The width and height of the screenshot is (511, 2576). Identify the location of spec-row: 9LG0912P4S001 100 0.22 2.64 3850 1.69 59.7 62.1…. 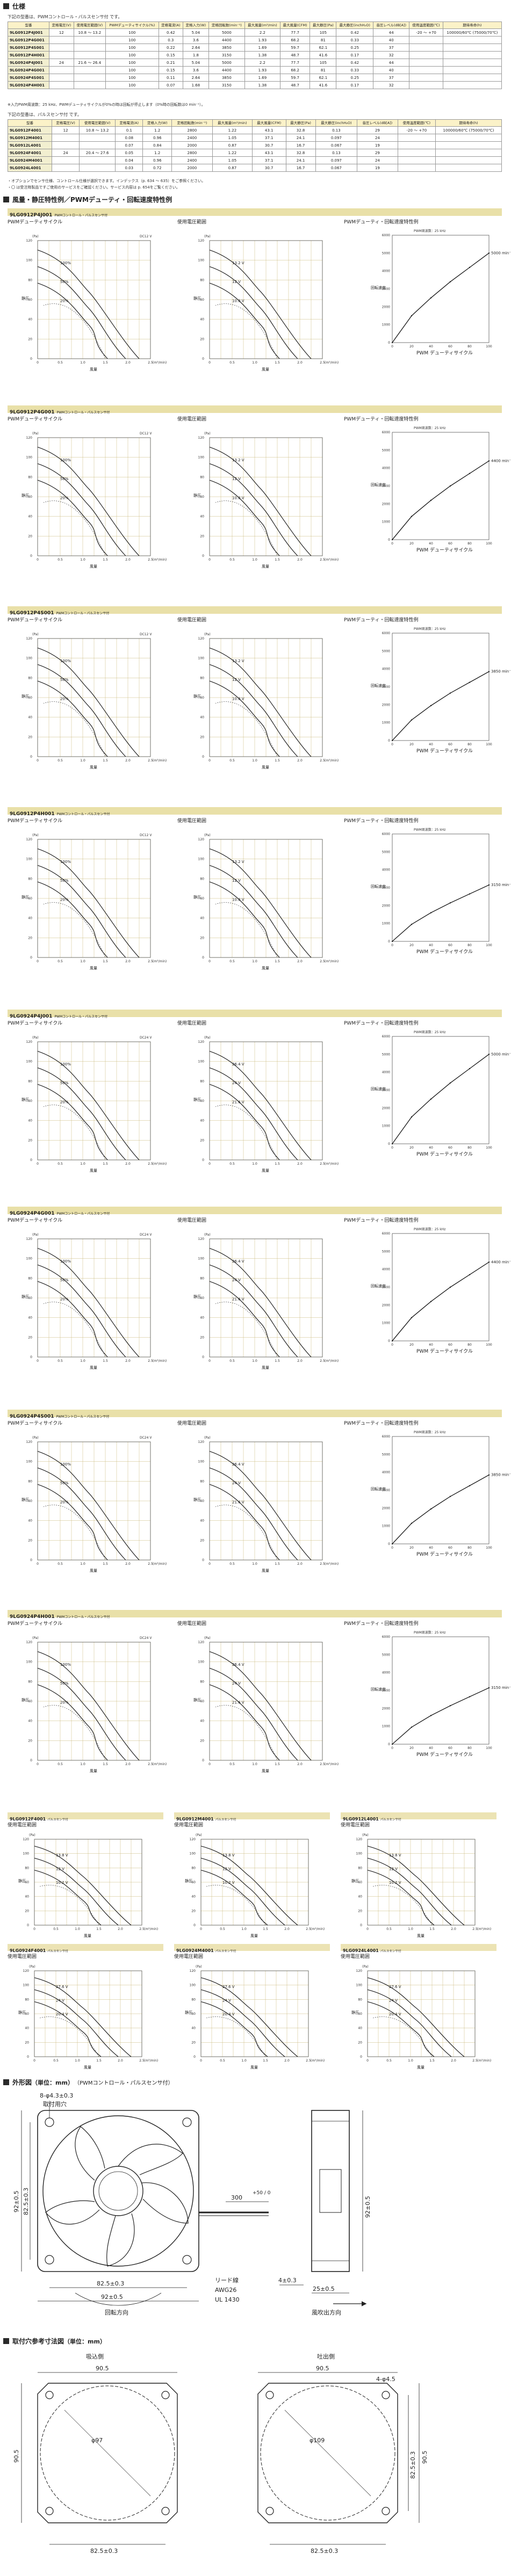
(254, 47).